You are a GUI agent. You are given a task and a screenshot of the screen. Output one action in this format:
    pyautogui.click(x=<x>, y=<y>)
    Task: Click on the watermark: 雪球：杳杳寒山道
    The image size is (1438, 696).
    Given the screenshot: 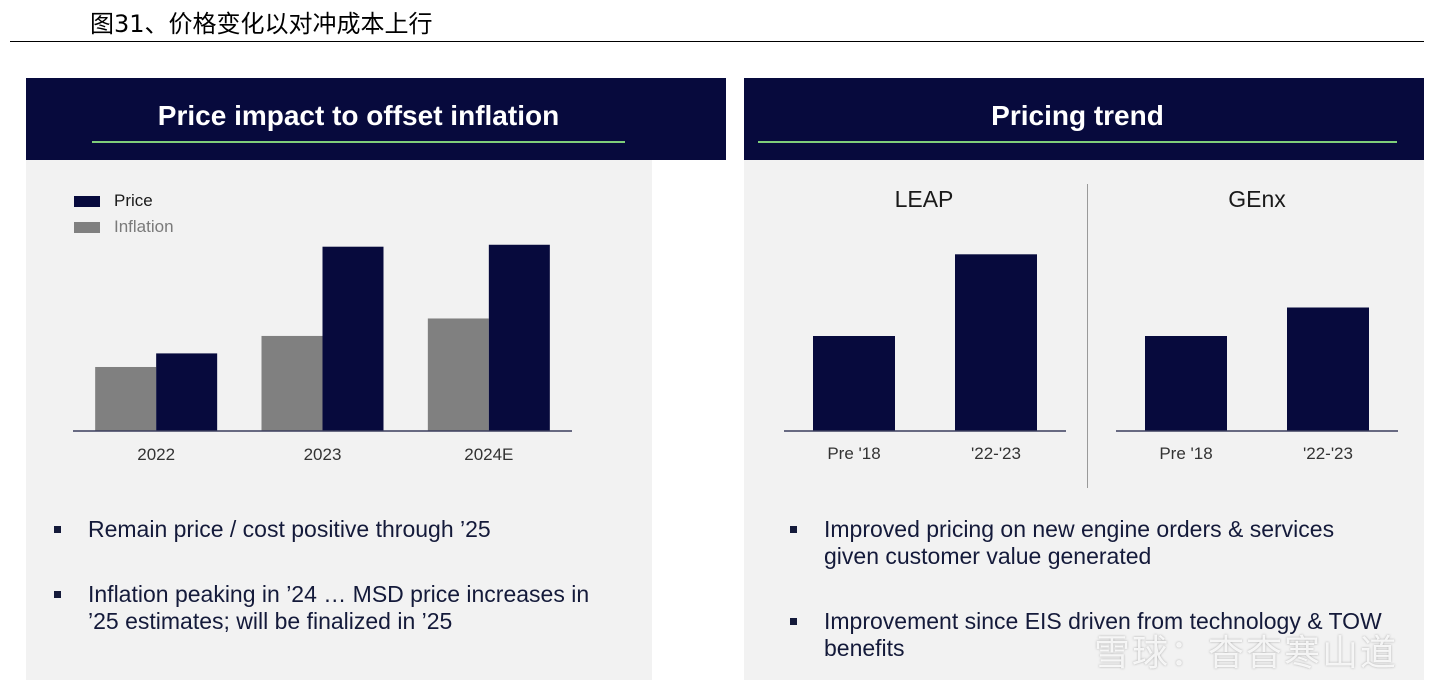 What is the action you would take?
    pyautogui.click(x=1245, y=653)
    